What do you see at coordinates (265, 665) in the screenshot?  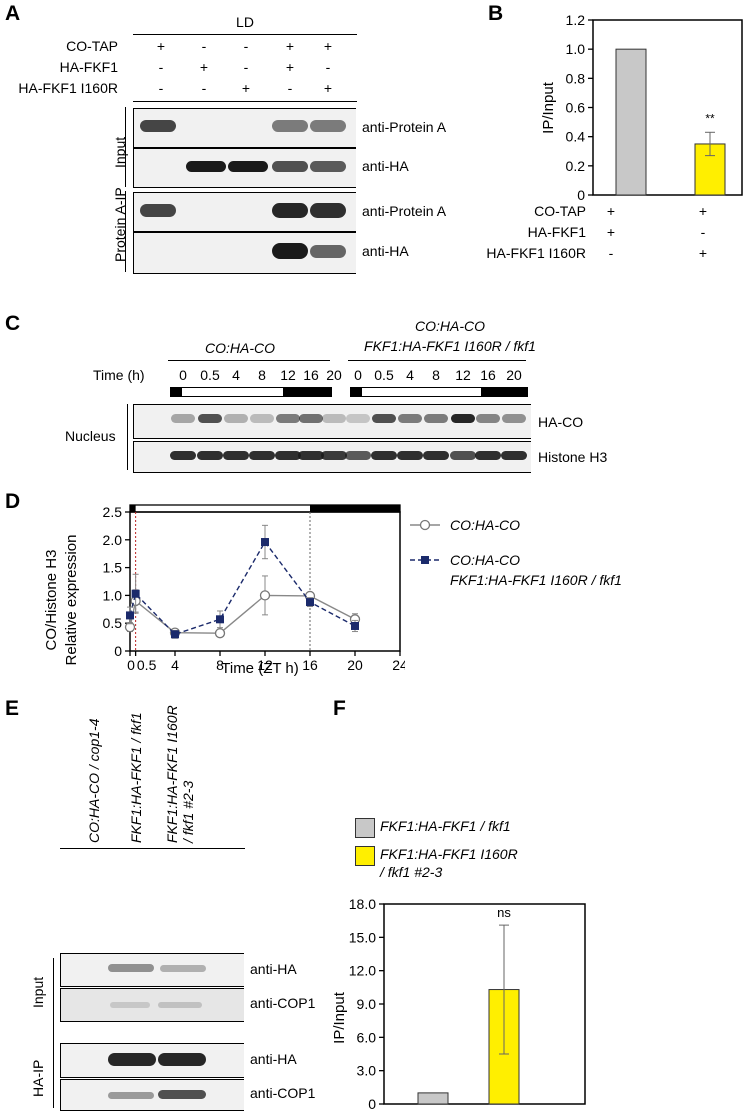 I see `chart-d-xtick-label: 12` at bounding box center [265, 665].